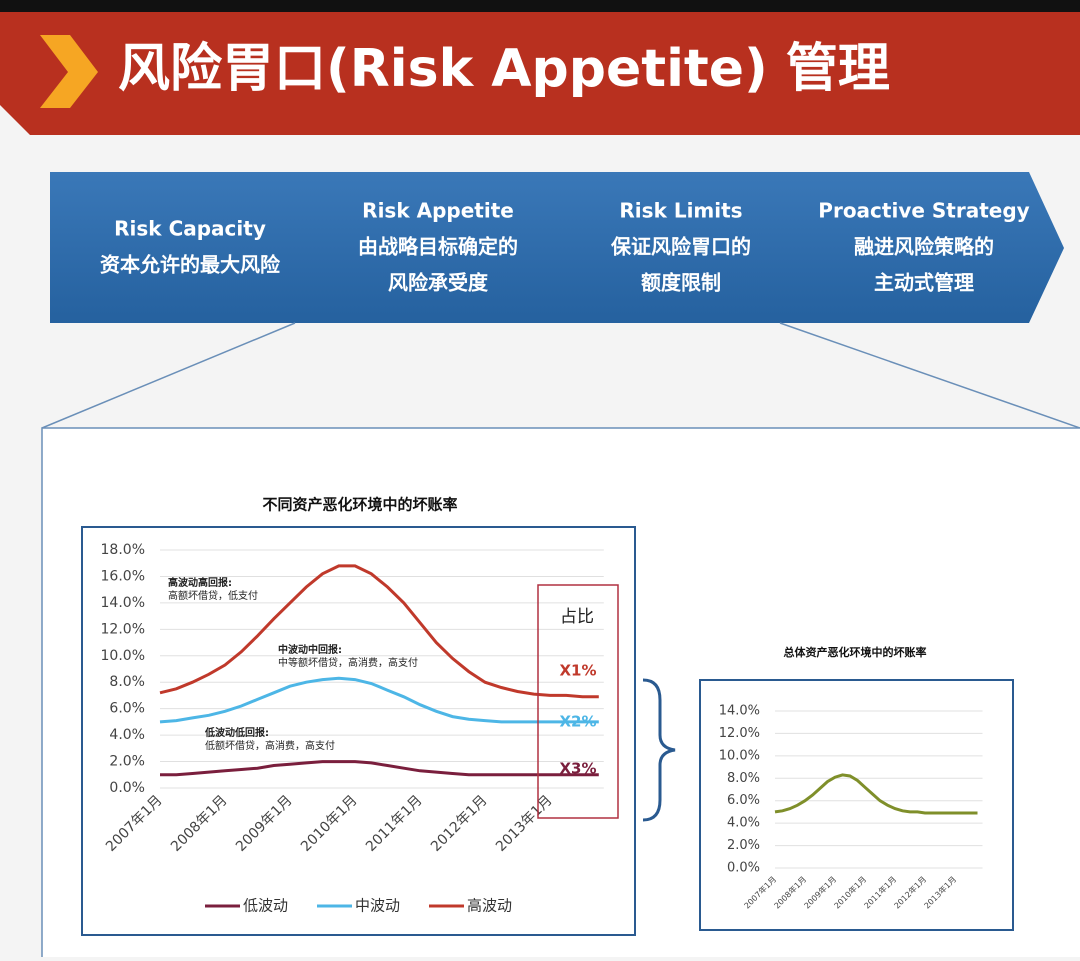 This screenshot has height=961, width=1080. What do you see at coordinates (123, 550) in the screenshot?
I see `y-tick-label: 18.0%` at bounding box center [123, 550].